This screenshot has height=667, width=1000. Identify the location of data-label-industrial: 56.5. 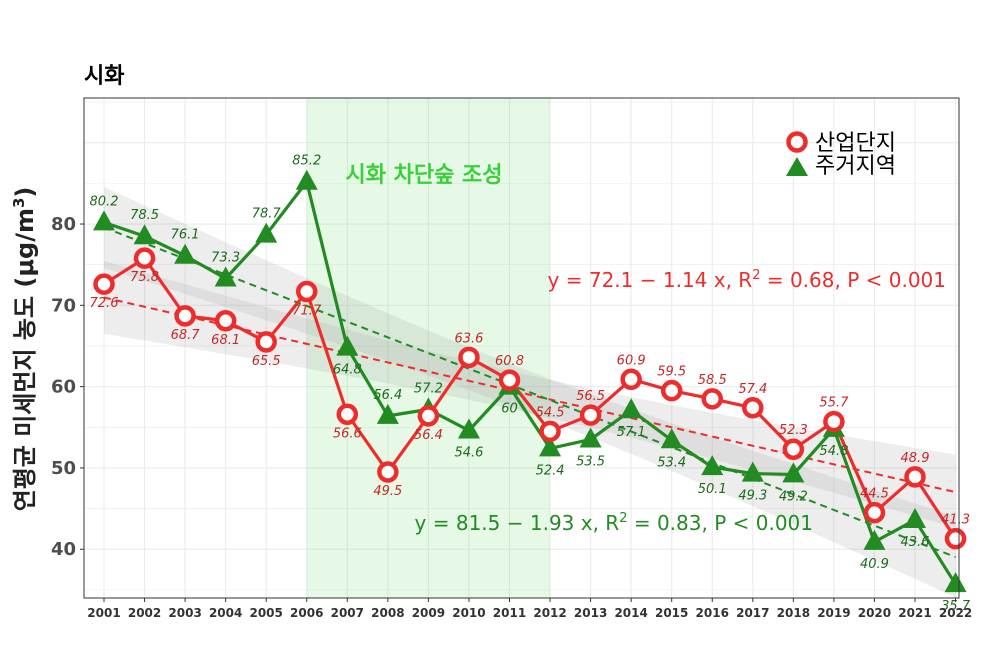
(590, 396).